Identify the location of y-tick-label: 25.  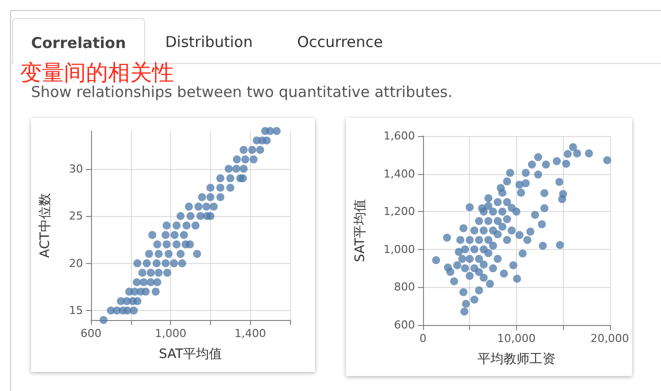
(76, 216).